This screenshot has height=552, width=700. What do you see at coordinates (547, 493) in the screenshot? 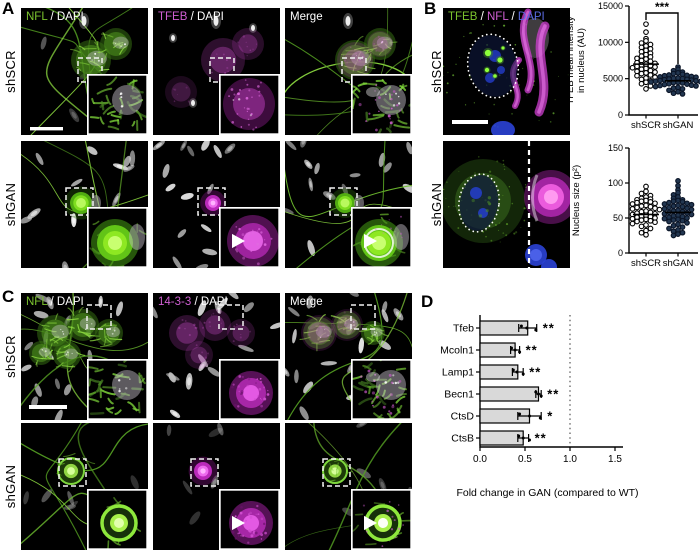
I see `svg-text:Fold change in GAN (compared t: Fold change in GAN (compared to WT)` at bounding box center [547, 493].